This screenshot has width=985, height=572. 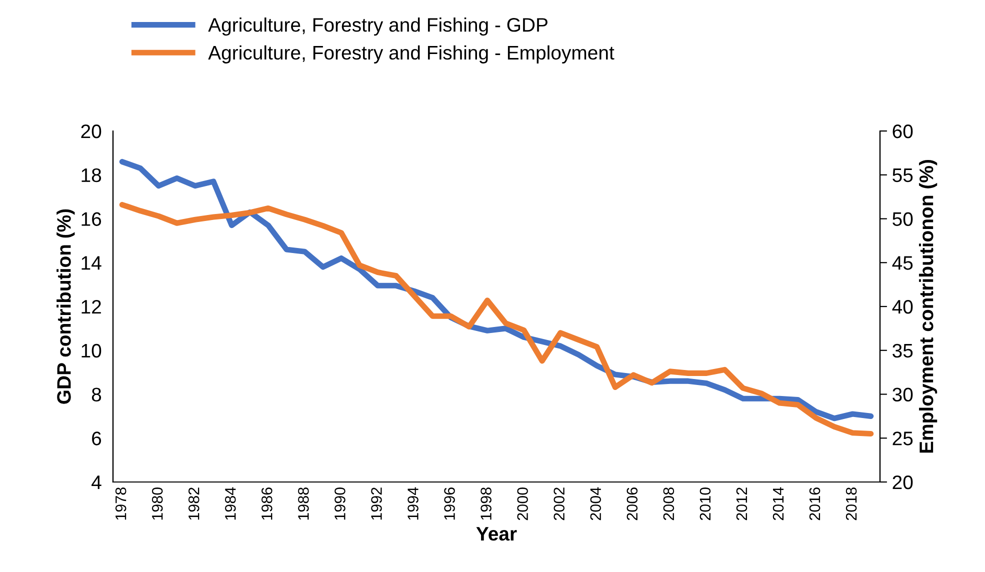 What do you see at coordinates (91, 131) in the screenshot?
I see `y-tick-label: 20` at bounding box center [91, 131].